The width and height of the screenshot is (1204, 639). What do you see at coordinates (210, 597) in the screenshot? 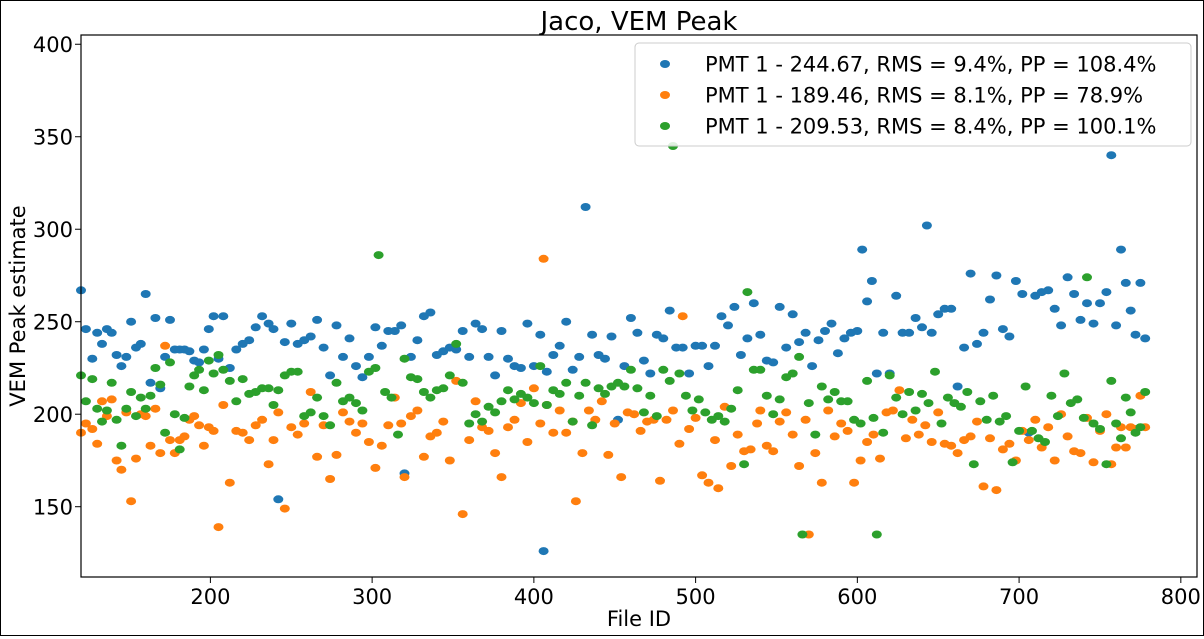
I see `x-tick-label: 200` at bounding box center [210, 597].